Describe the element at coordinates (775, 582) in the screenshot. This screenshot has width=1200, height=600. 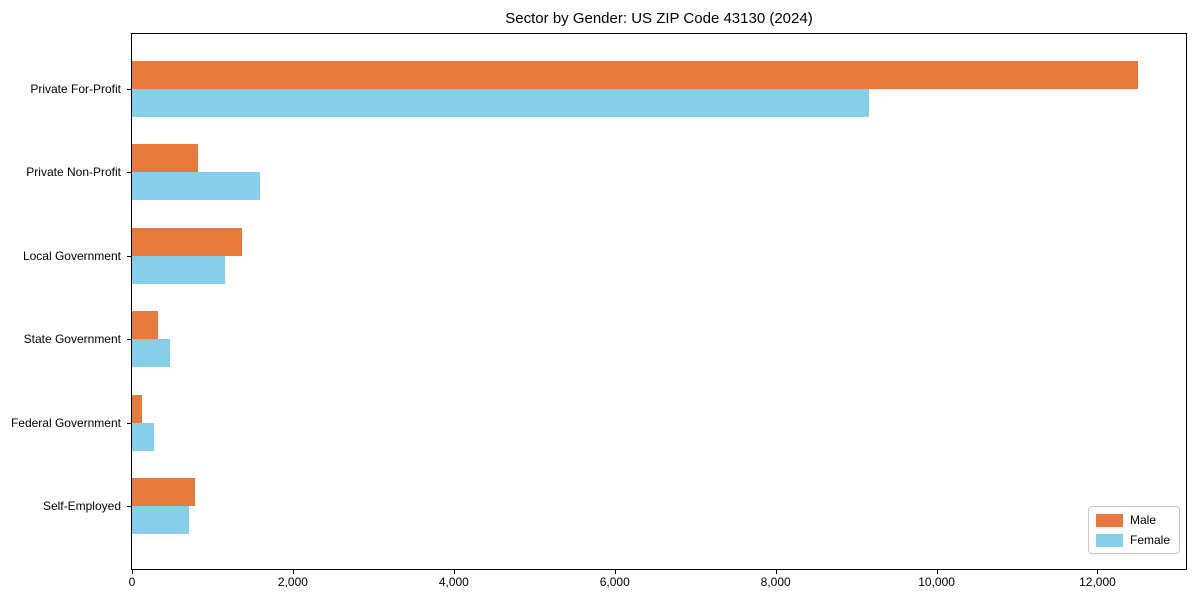
I see `x-axis-tick-label: 8,000` at that location.